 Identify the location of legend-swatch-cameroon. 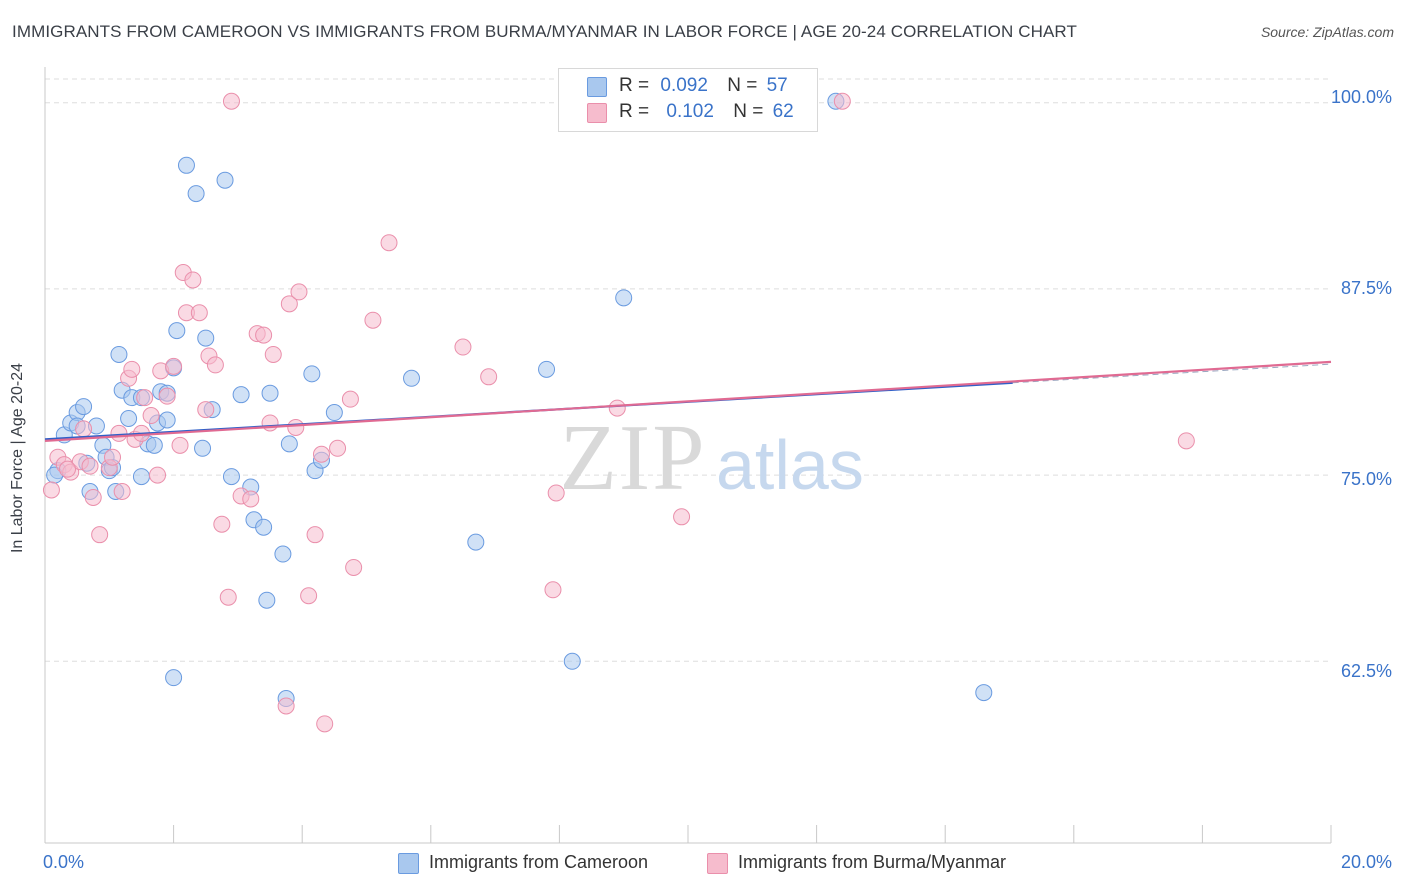
(597, 87).